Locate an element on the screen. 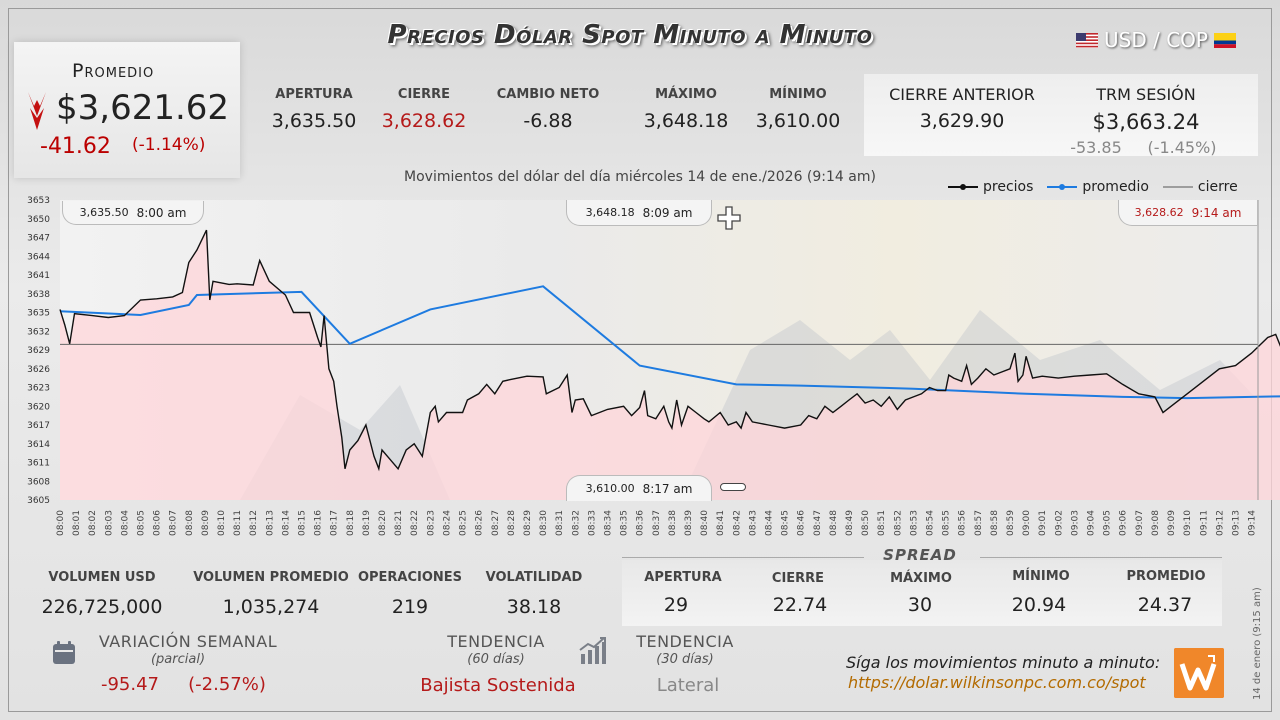  x-tick-label: 08:12 is located at coordinates (254, 523).